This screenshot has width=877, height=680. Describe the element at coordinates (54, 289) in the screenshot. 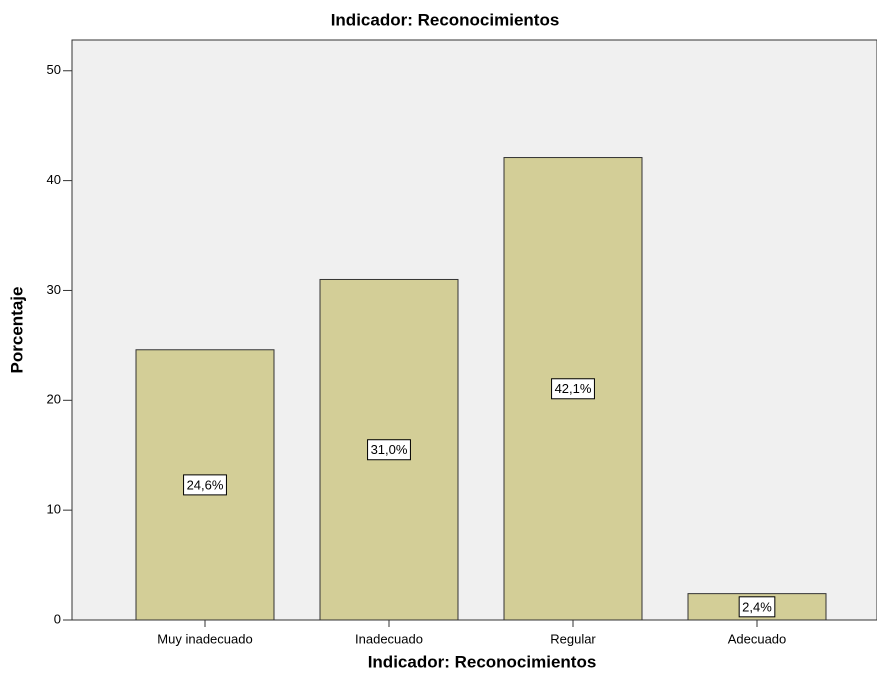

I see `y-tick-label: 30` at that location.